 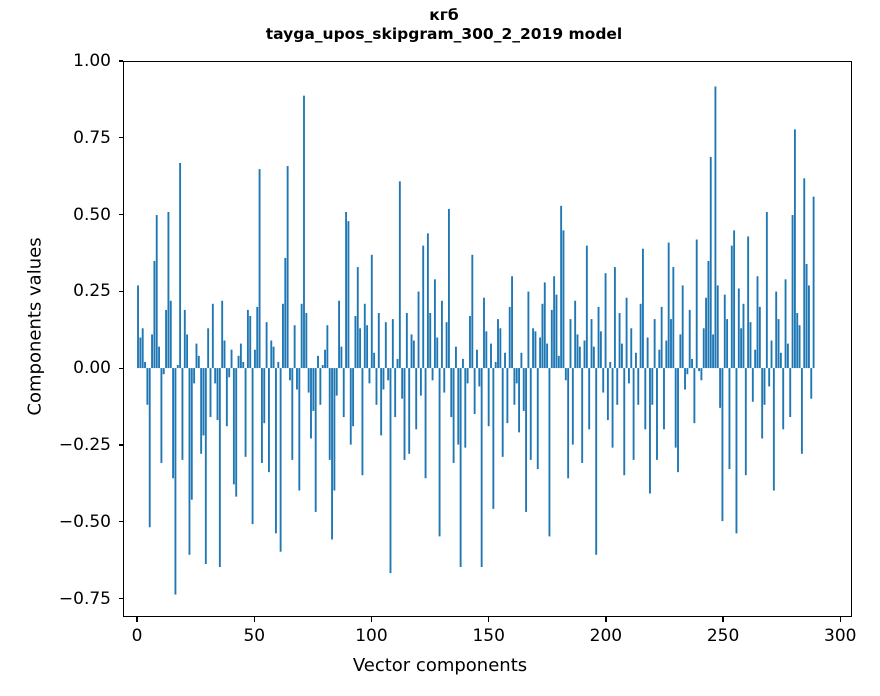 I want to click on x-tick-label: 50, so click(x=254, y=636).